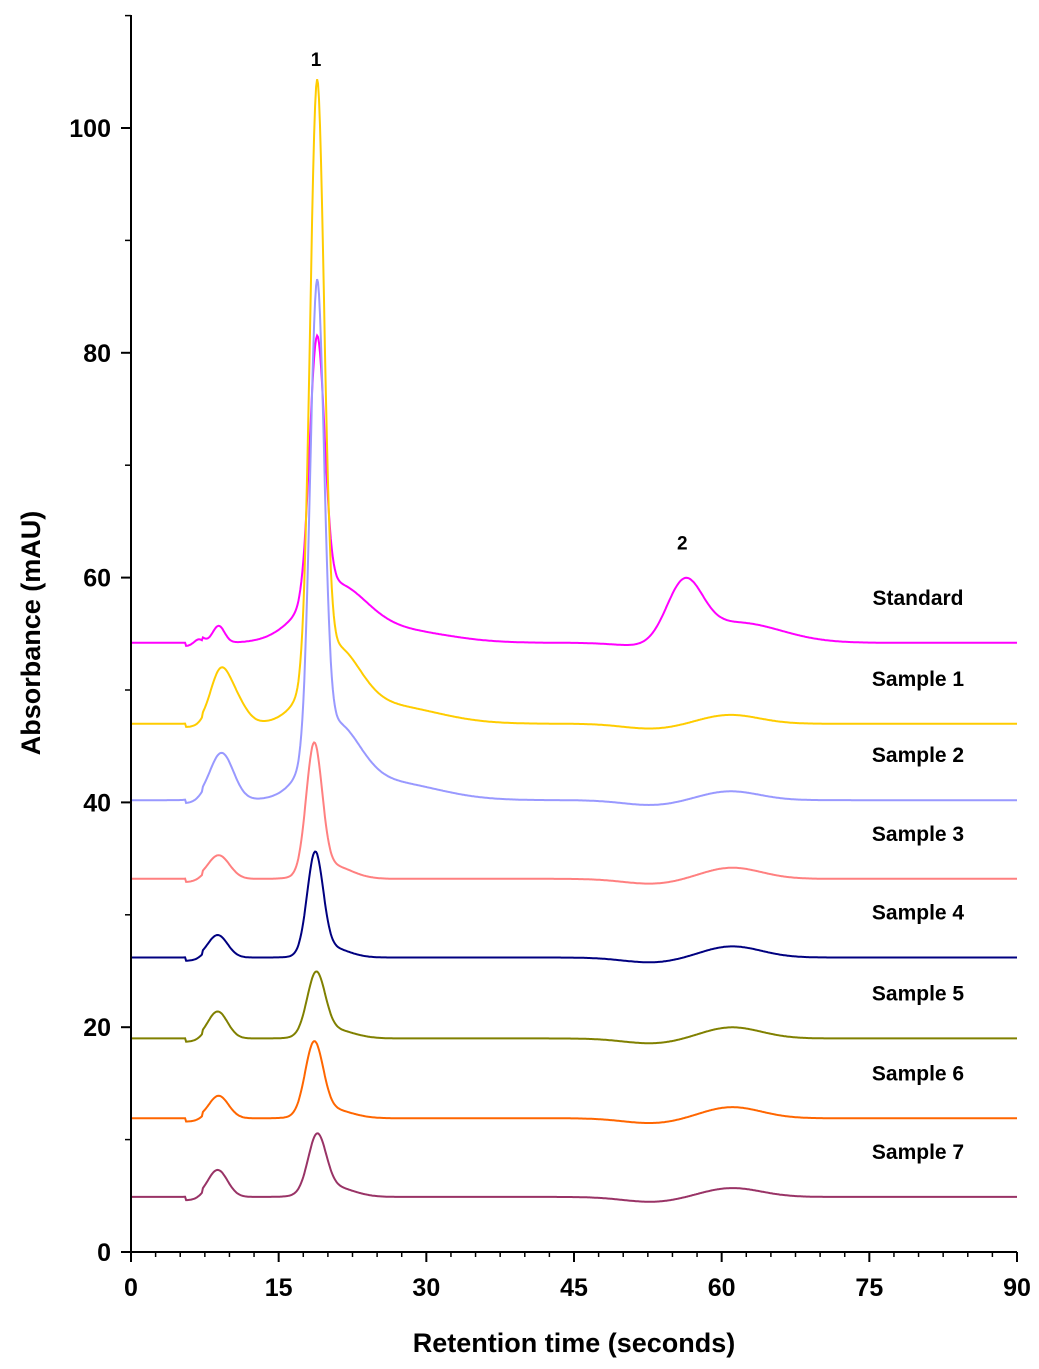 This screenshot has height=1369, width=1039. Describe the element at coordinates (97, 579) in the screenshot. I see `y-tick-label: 60` at that location.